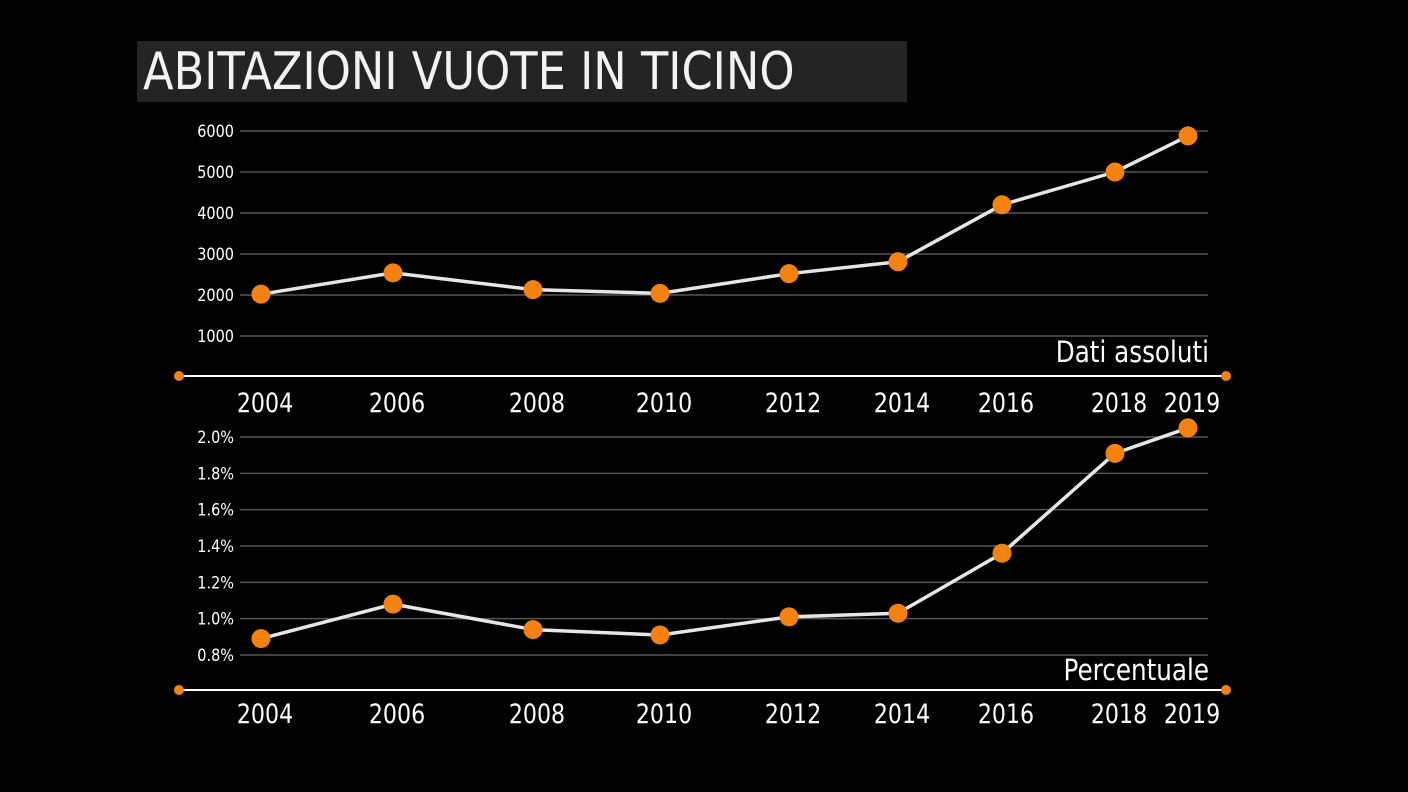 The width and height of the screenshot is (1408, 792). Describe the element at coordinates (215, 172) in the screenshot. I see `y-tick-label: 5000` at that location.